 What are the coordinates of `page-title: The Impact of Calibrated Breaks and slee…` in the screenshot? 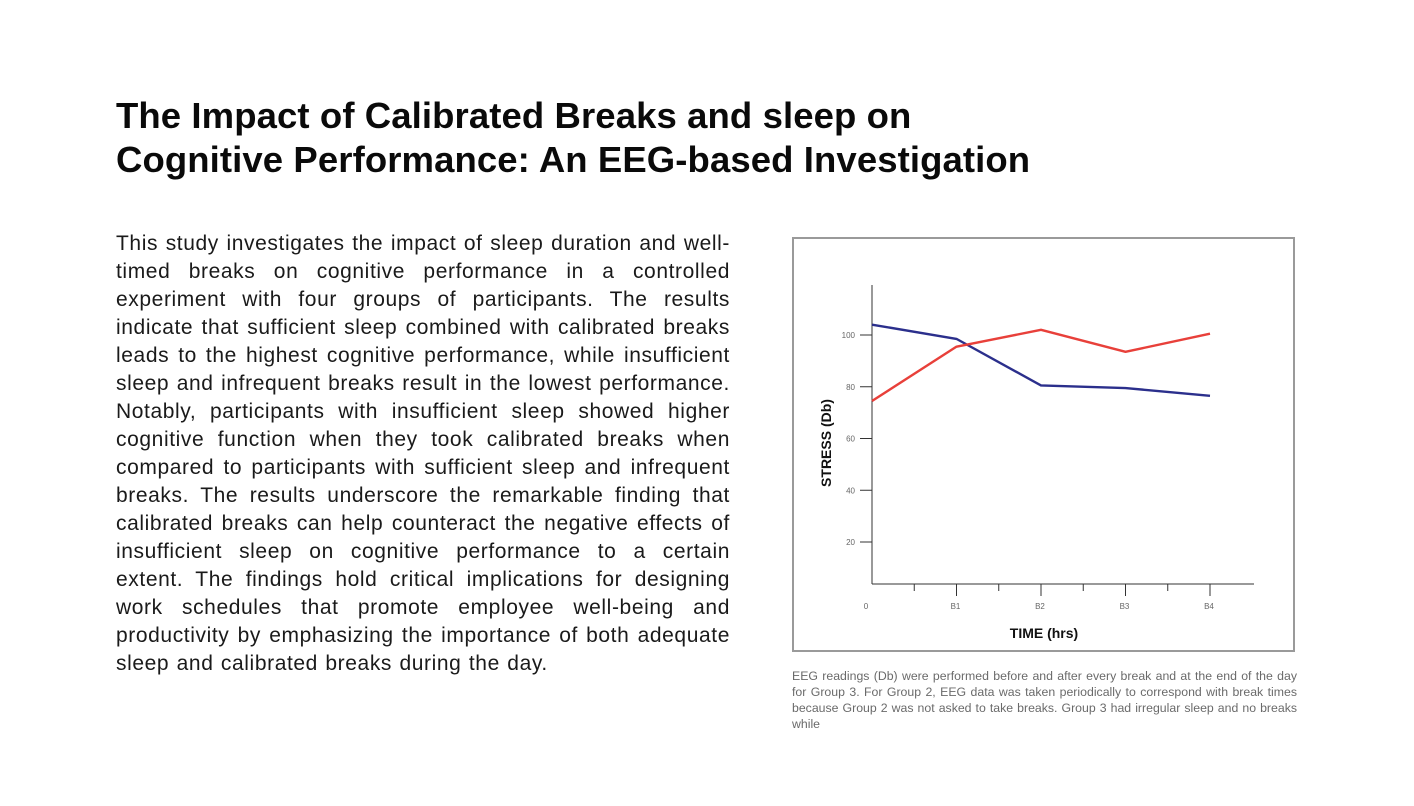 It's located at (691, 138).